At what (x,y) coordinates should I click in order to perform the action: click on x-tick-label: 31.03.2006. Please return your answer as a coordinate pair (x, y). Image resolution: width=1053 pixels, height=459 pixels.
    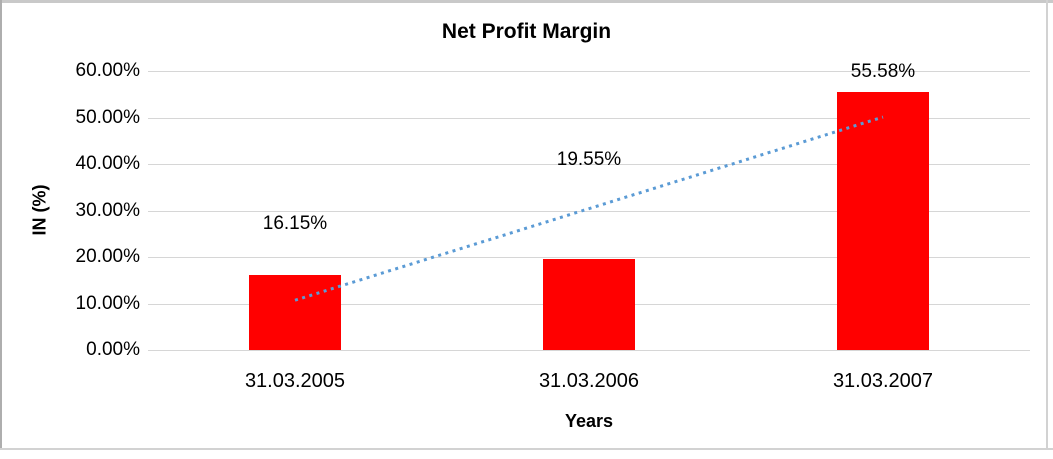
    Looking at the image, I should click on (589, 381).